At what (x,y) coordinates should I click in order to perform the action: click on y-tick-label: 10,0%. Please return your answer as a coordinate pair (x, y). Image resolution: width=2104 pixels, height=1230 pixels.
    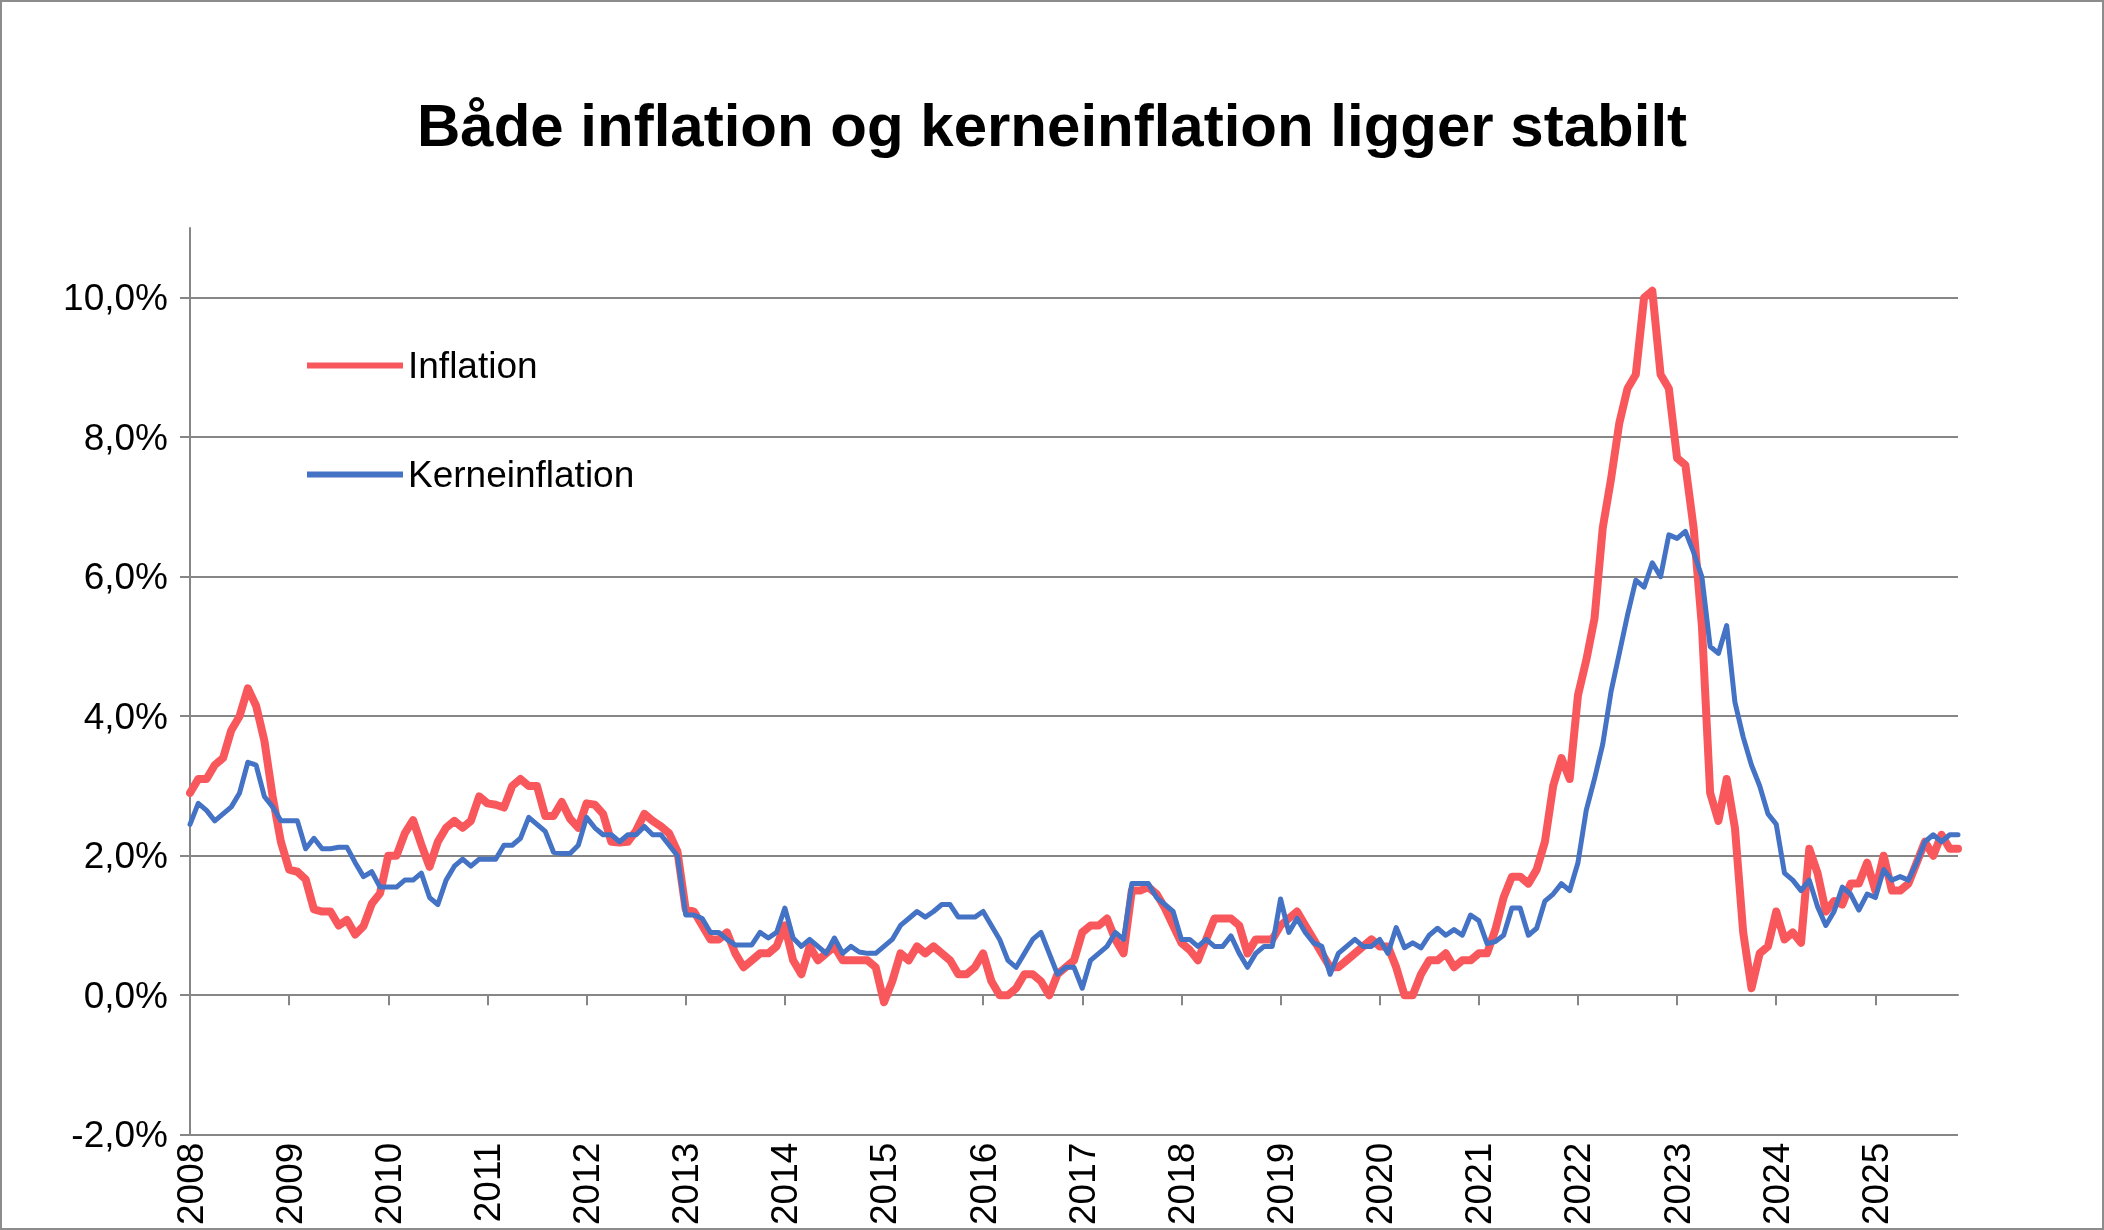
    Looking at the image, I should click on (115, 298).